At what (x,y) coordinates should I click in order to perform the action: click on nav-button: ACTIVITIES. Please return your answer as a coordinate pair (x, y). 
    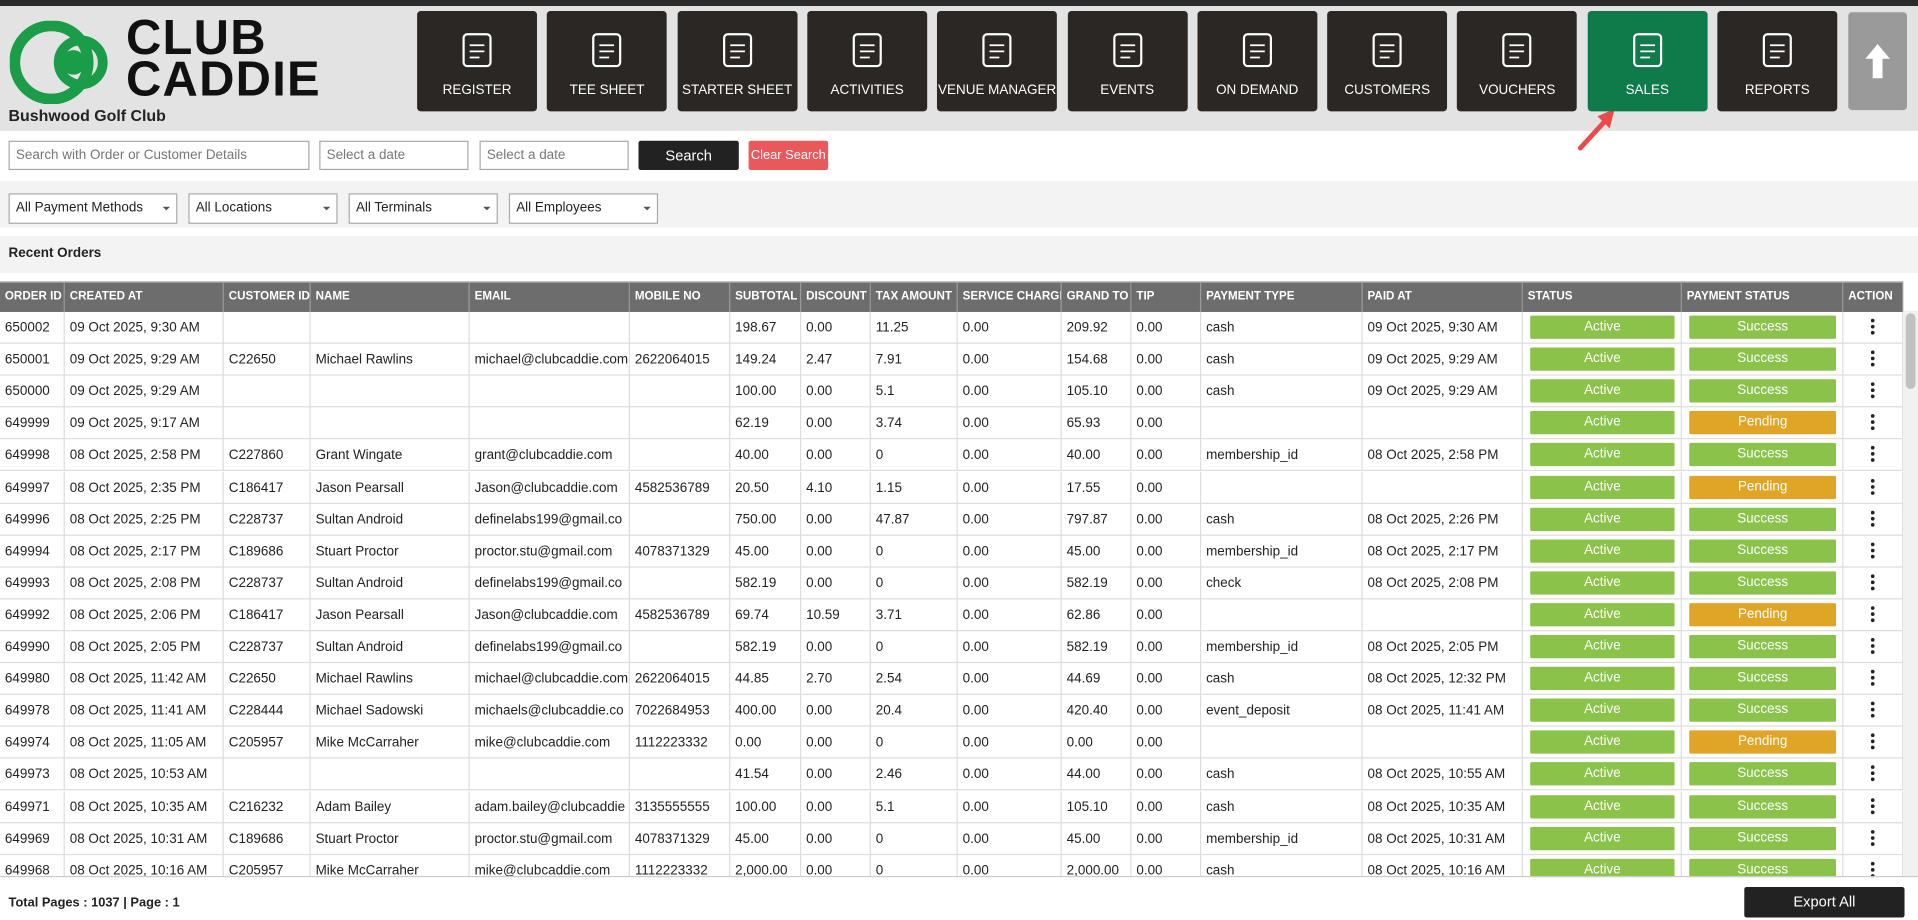
    Looking at the image, I should click on (867, 61).